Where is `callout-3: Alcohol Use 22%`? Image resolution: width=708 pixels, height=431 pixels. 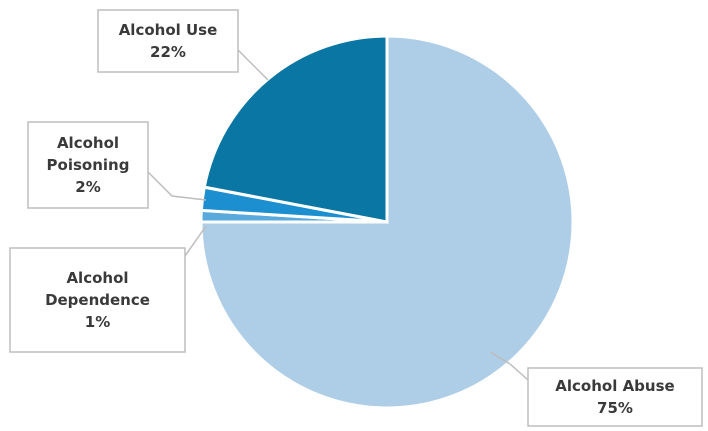 callout-3: Alcohol Use 22% is located at coordinates (168, 41).